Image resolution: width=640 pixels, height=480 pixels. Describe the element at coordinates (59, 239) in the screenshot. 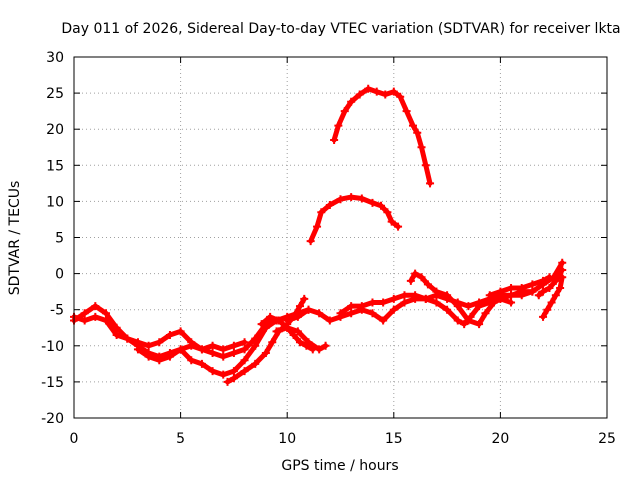

I see `y-tick-label: 5` at that location.